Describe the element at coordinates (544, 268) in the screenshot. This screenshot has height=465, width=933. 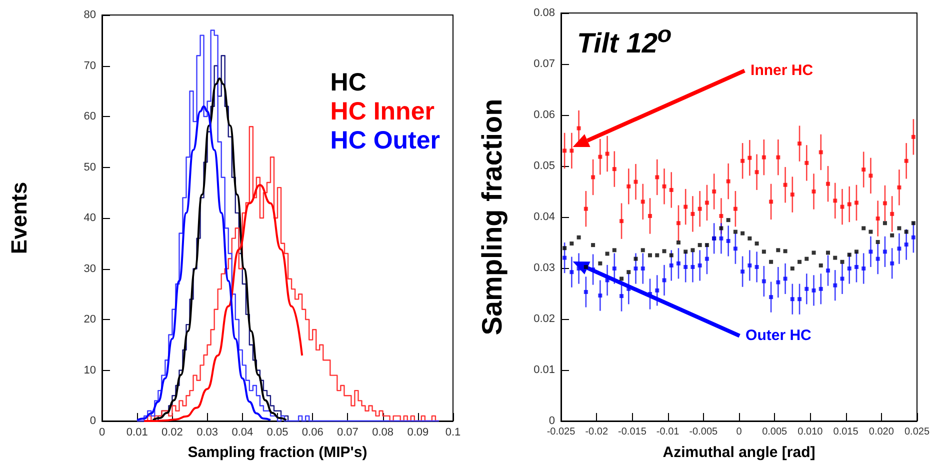
I see `y-tick-label: 0.03` at that location.